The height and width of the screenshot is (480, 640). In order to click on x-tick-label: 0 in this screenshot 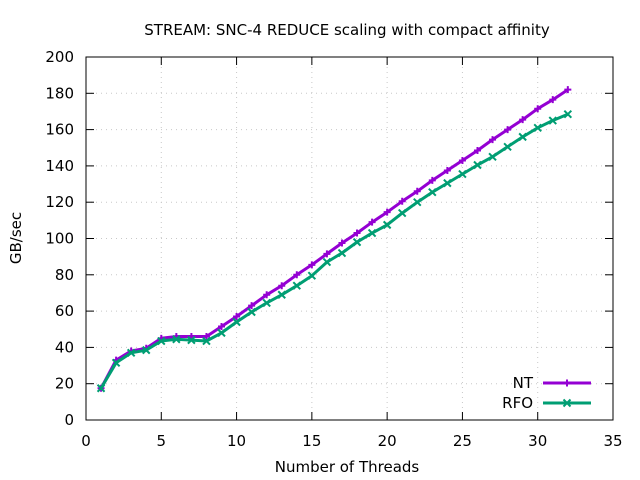, I will do `click(86, 441)`.